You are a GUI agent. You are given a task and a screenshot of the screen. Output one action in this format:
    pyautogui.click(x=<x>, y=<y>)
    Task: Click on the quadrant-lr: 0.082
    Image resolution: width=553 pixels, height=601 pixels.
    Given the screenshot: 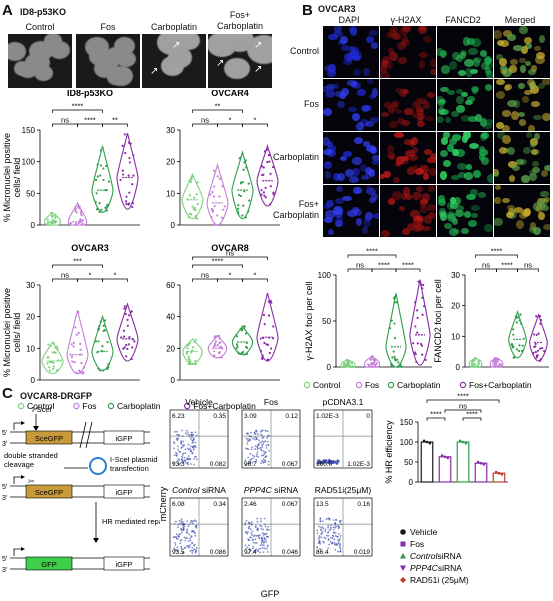 What is the action you would take?
    pyautogui.click(x=218, y=464)
    